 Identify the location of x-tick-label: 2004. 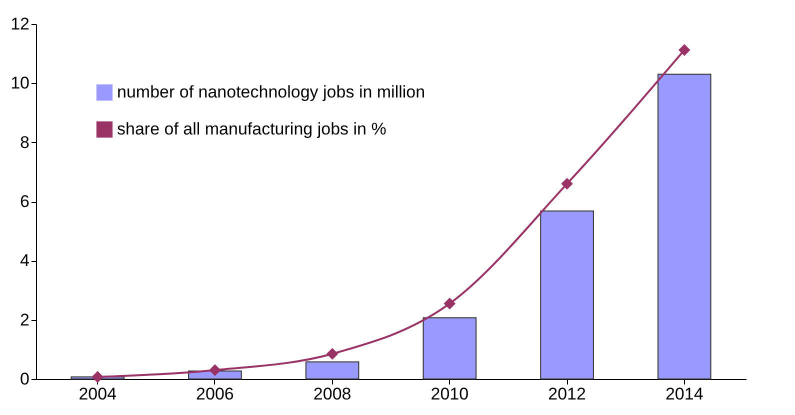
(97, 394).